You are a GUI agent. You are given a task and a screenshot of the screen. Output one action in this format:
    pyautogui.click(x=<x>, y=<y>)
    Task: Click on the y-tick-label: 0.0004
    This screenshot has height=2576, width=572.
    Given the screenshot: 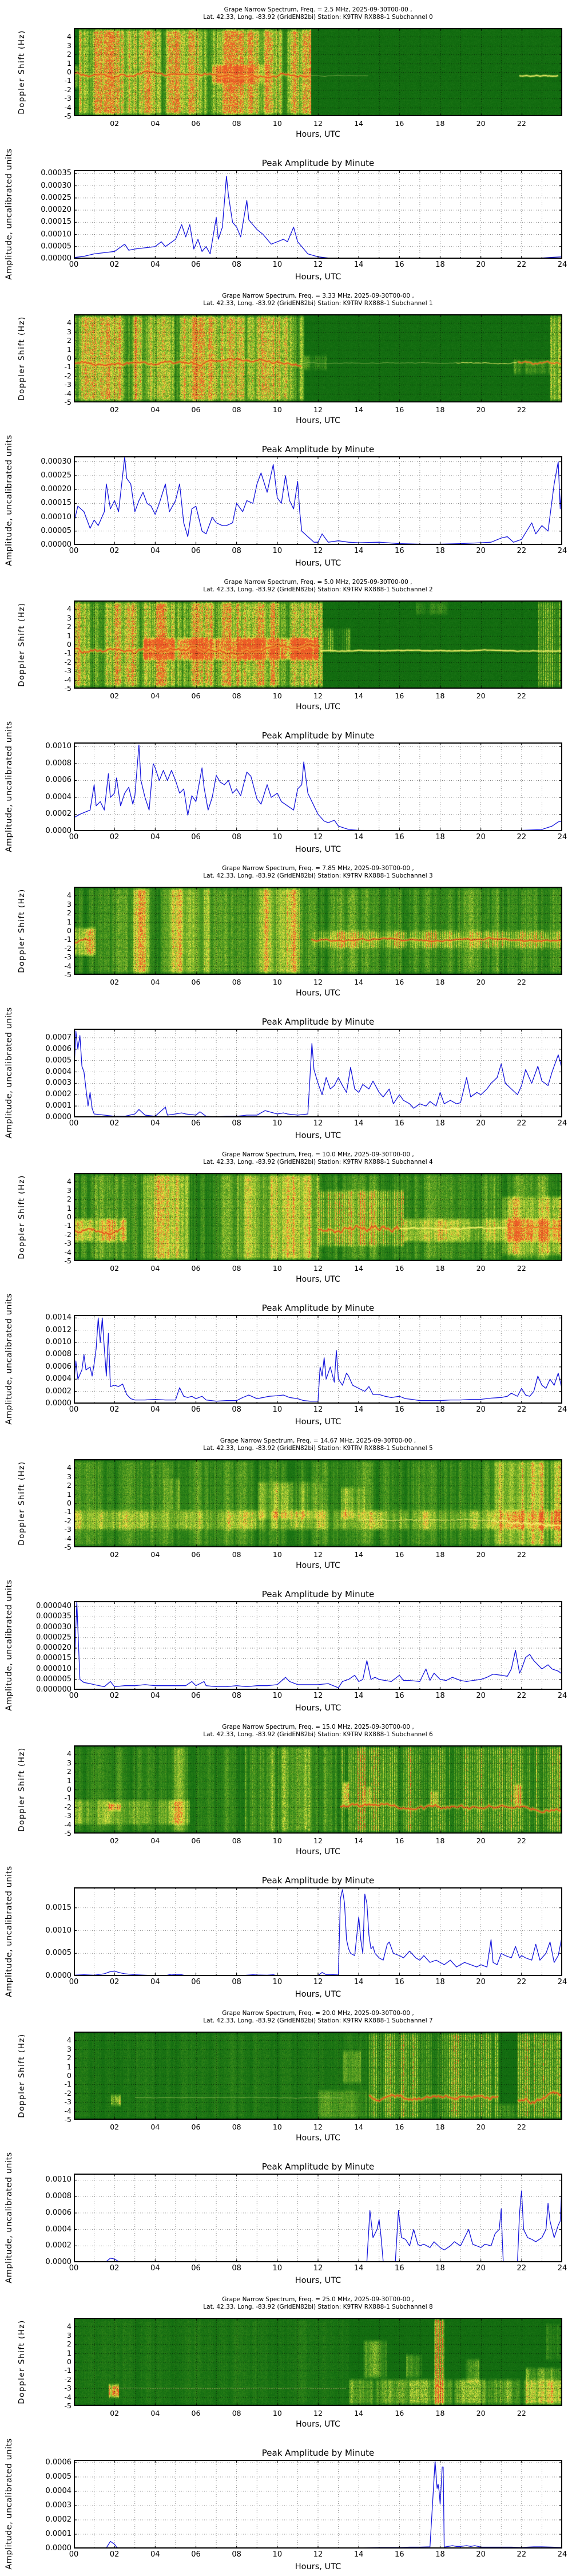 What is the action you would take?
    pyautogui.click(x=58, y=796)
    